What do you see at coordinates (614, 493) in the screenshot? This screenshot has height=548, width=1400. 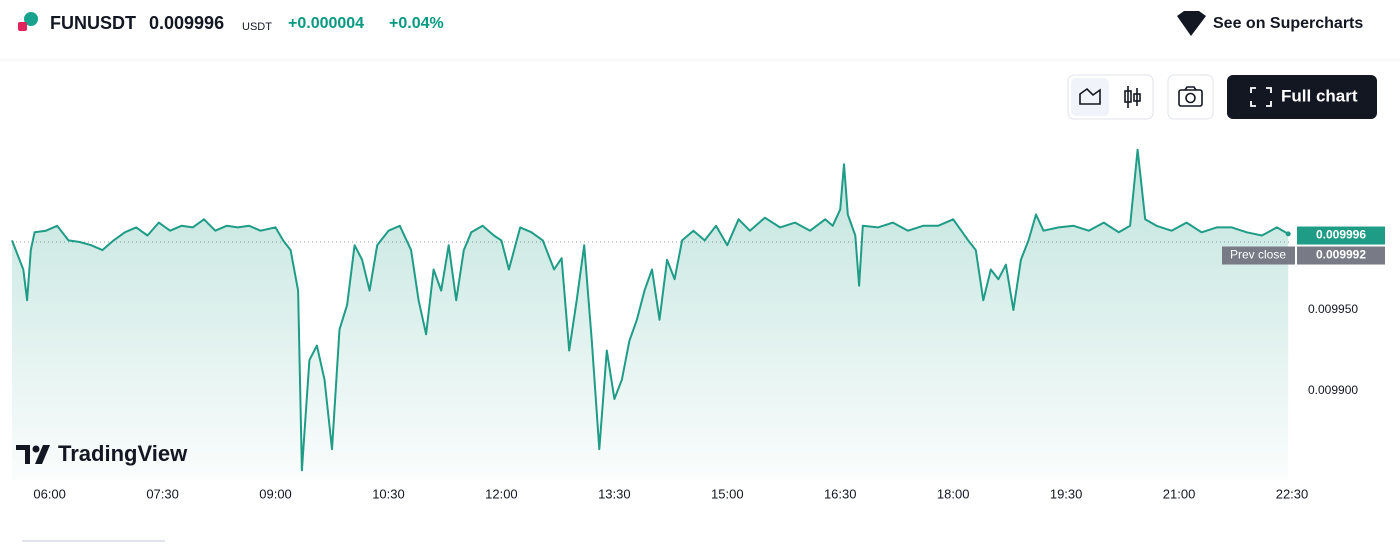 I see `x-tick-label: 13:30` at bounding box center [614, 493].